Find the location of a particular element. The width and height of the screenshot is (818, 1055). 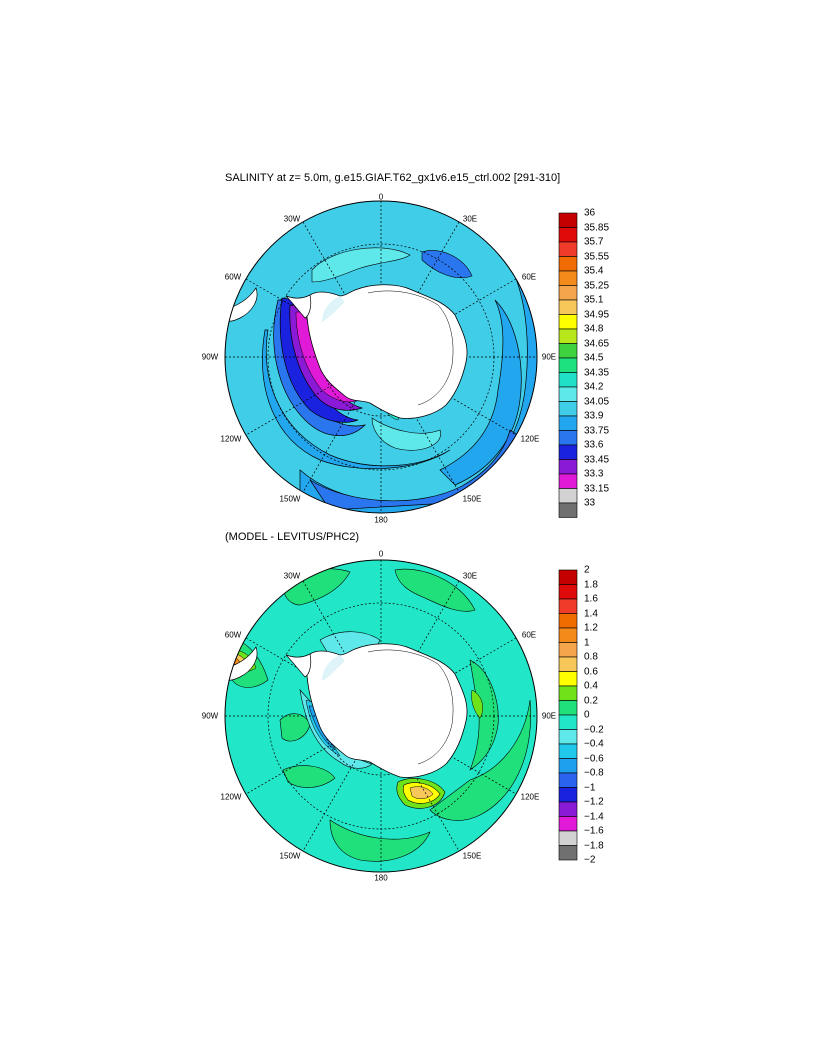

salinity-colorbar-label-5: 35.25 is located at coordinates (597, 285).